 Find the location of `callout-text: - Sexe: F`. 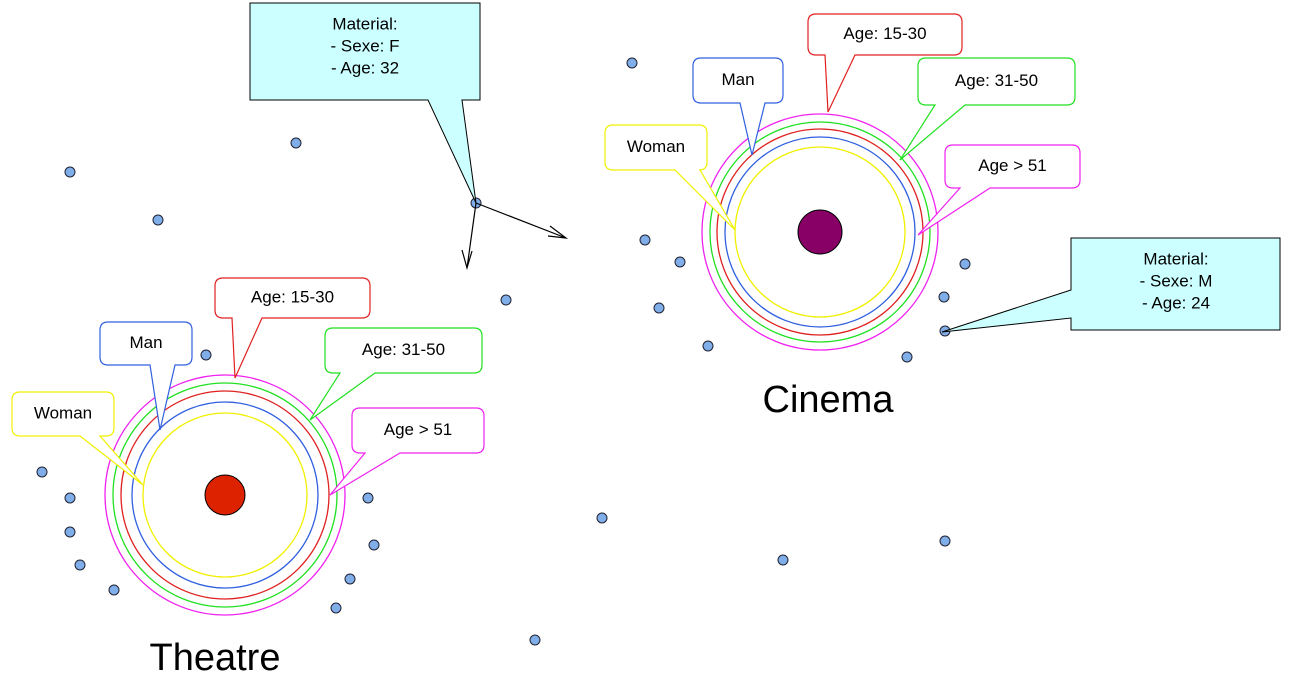

callout-text: - Sexe: F is located at coordinates (365, 45).